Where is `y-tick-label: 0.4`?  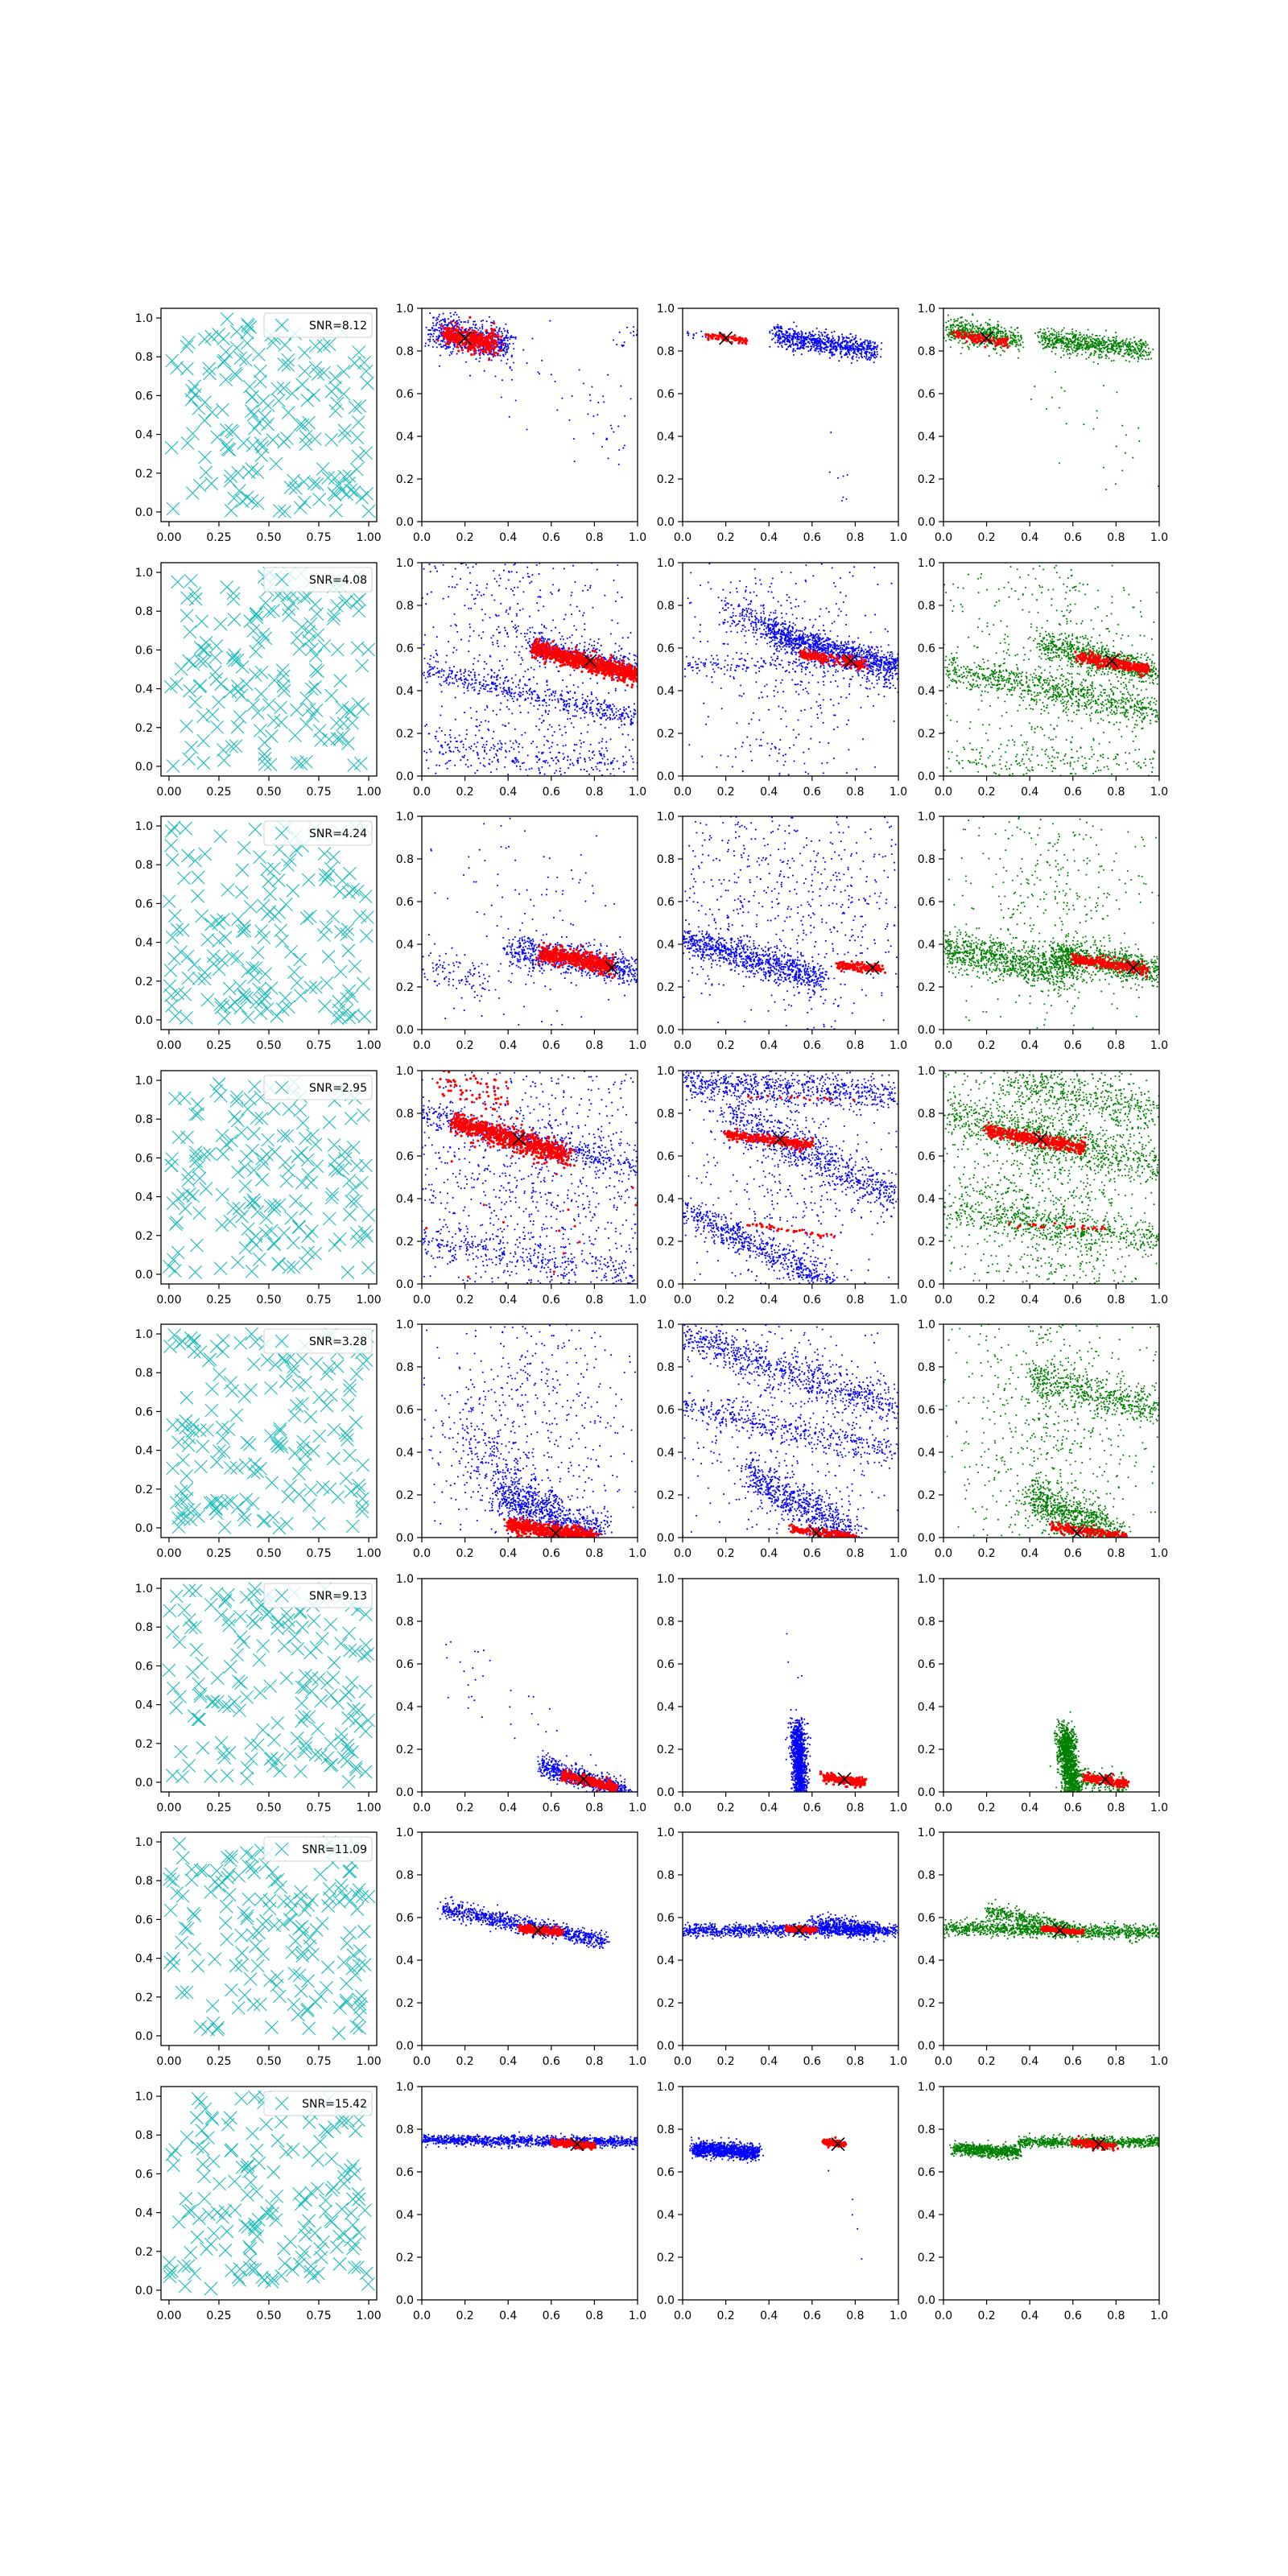 y-tick-label: 0.4 is located at coordinates (666, 437).